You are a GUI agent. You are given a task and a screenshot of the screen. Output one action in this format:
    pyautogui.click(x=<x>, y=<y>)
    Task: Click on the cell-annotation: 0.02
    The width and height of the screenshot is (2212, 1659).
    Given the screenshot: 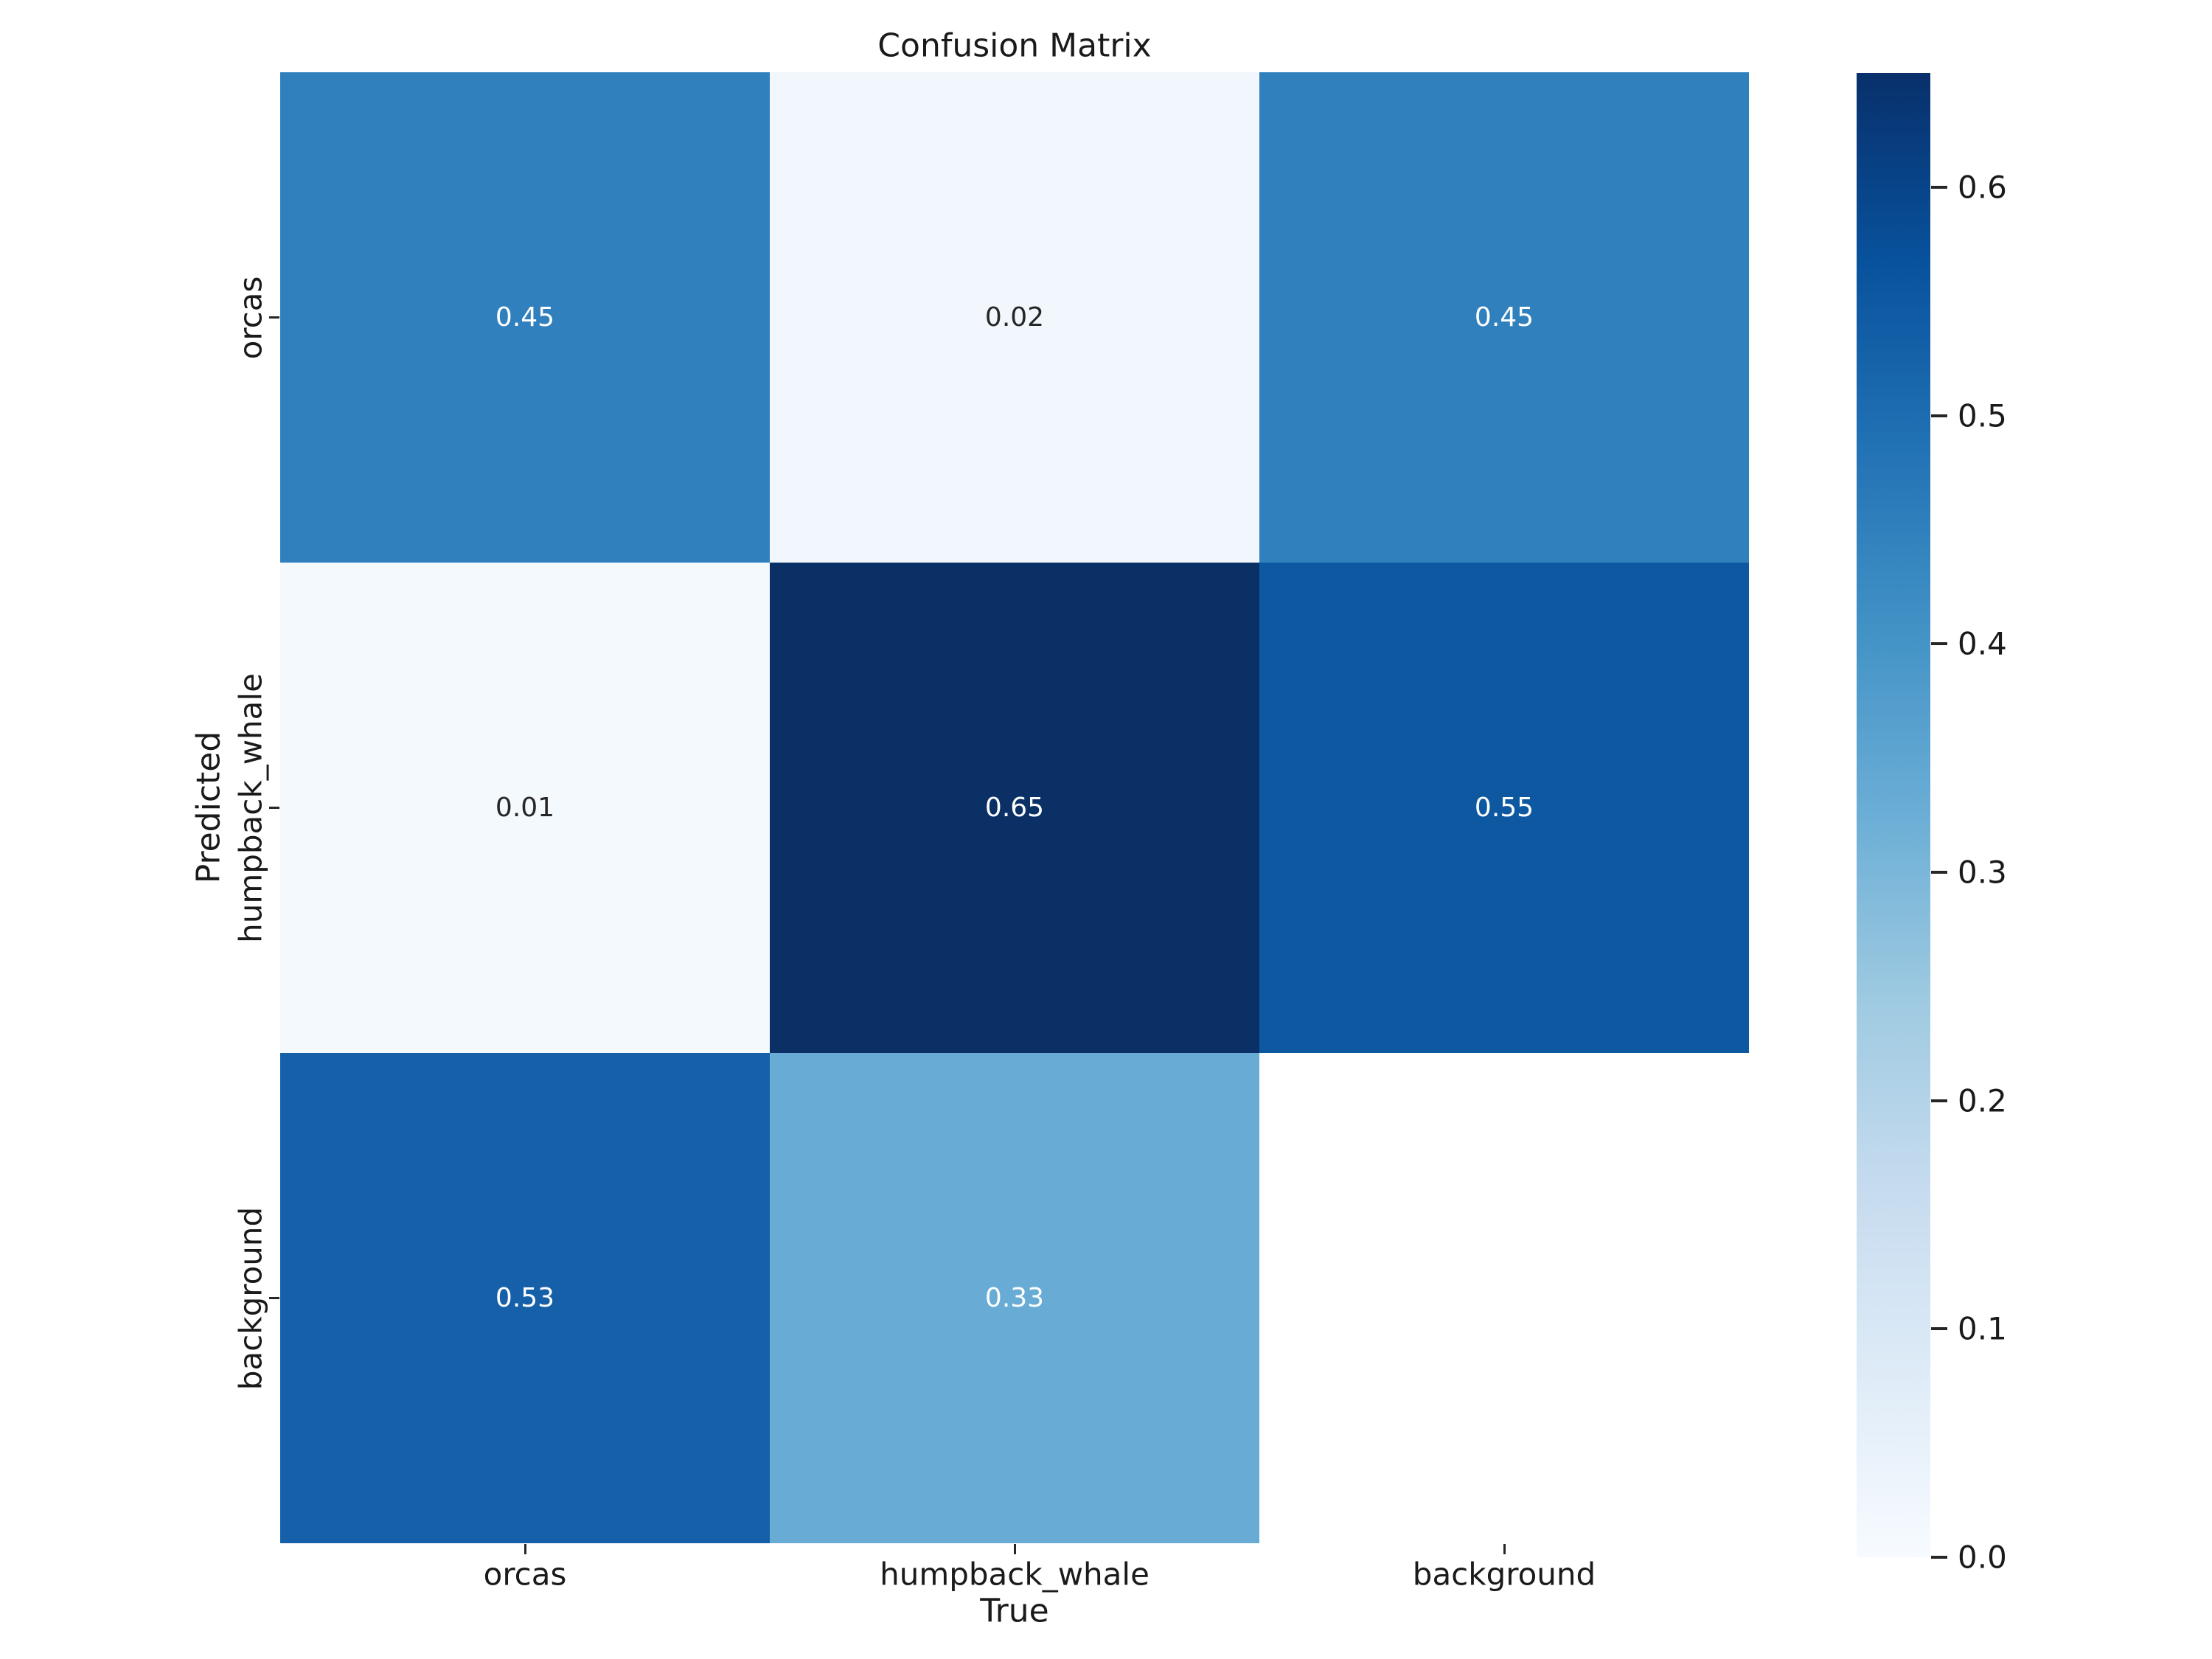 What is the action you would take?
    pyautogui.click(x=1014, y=317)
    